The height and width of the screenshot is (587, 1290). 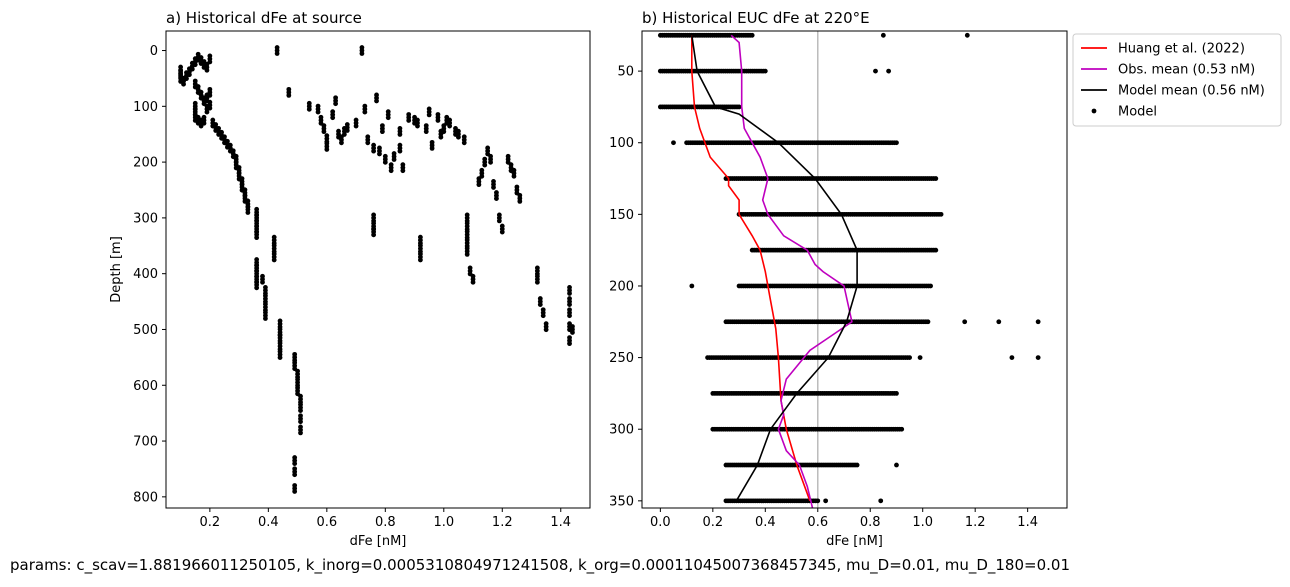 What do you see at coordinates (145, 330) in the screenshot?
I see `y-tick-label: 500` at bounding box center [145, 330].